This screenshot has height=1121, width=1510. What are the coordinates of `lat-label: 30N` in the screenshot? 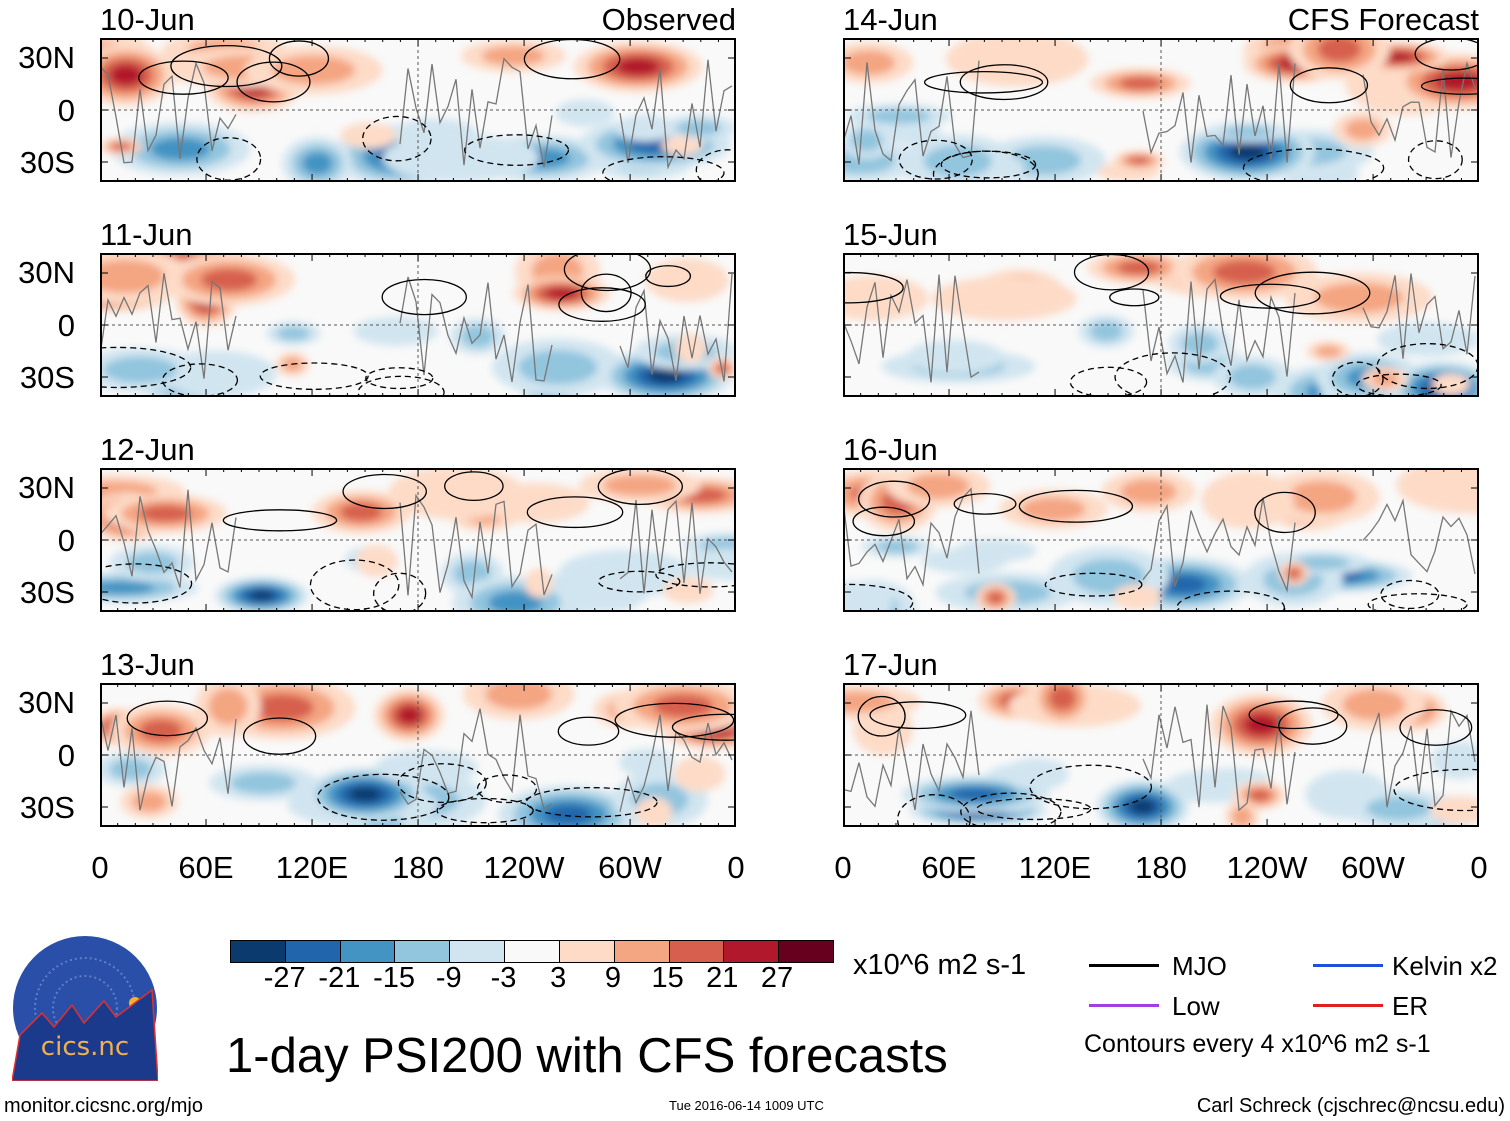 It's located at (46, 702).